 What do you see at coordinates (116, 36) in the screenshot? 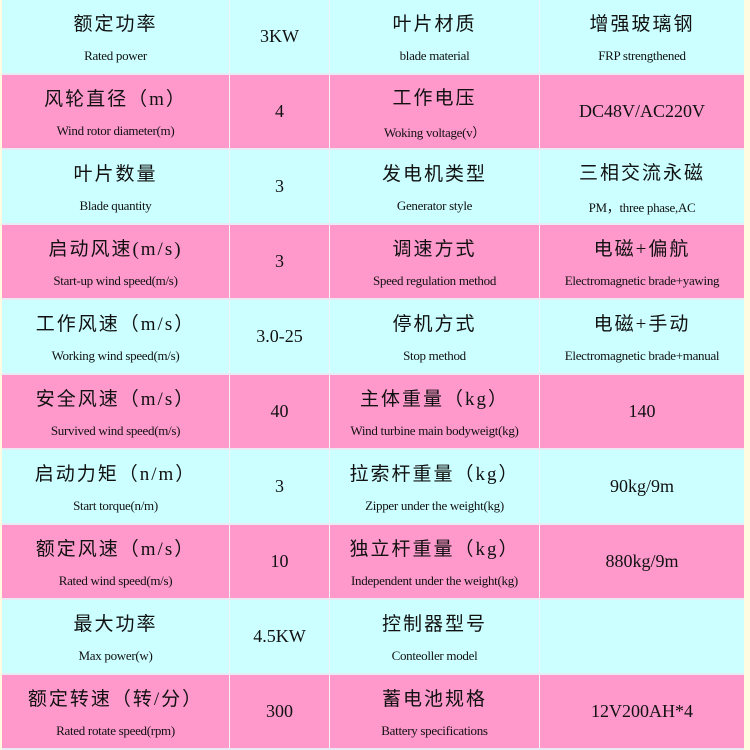
I see `table-cell: 额定功率 Rated power` at bounding box center [116, 36].